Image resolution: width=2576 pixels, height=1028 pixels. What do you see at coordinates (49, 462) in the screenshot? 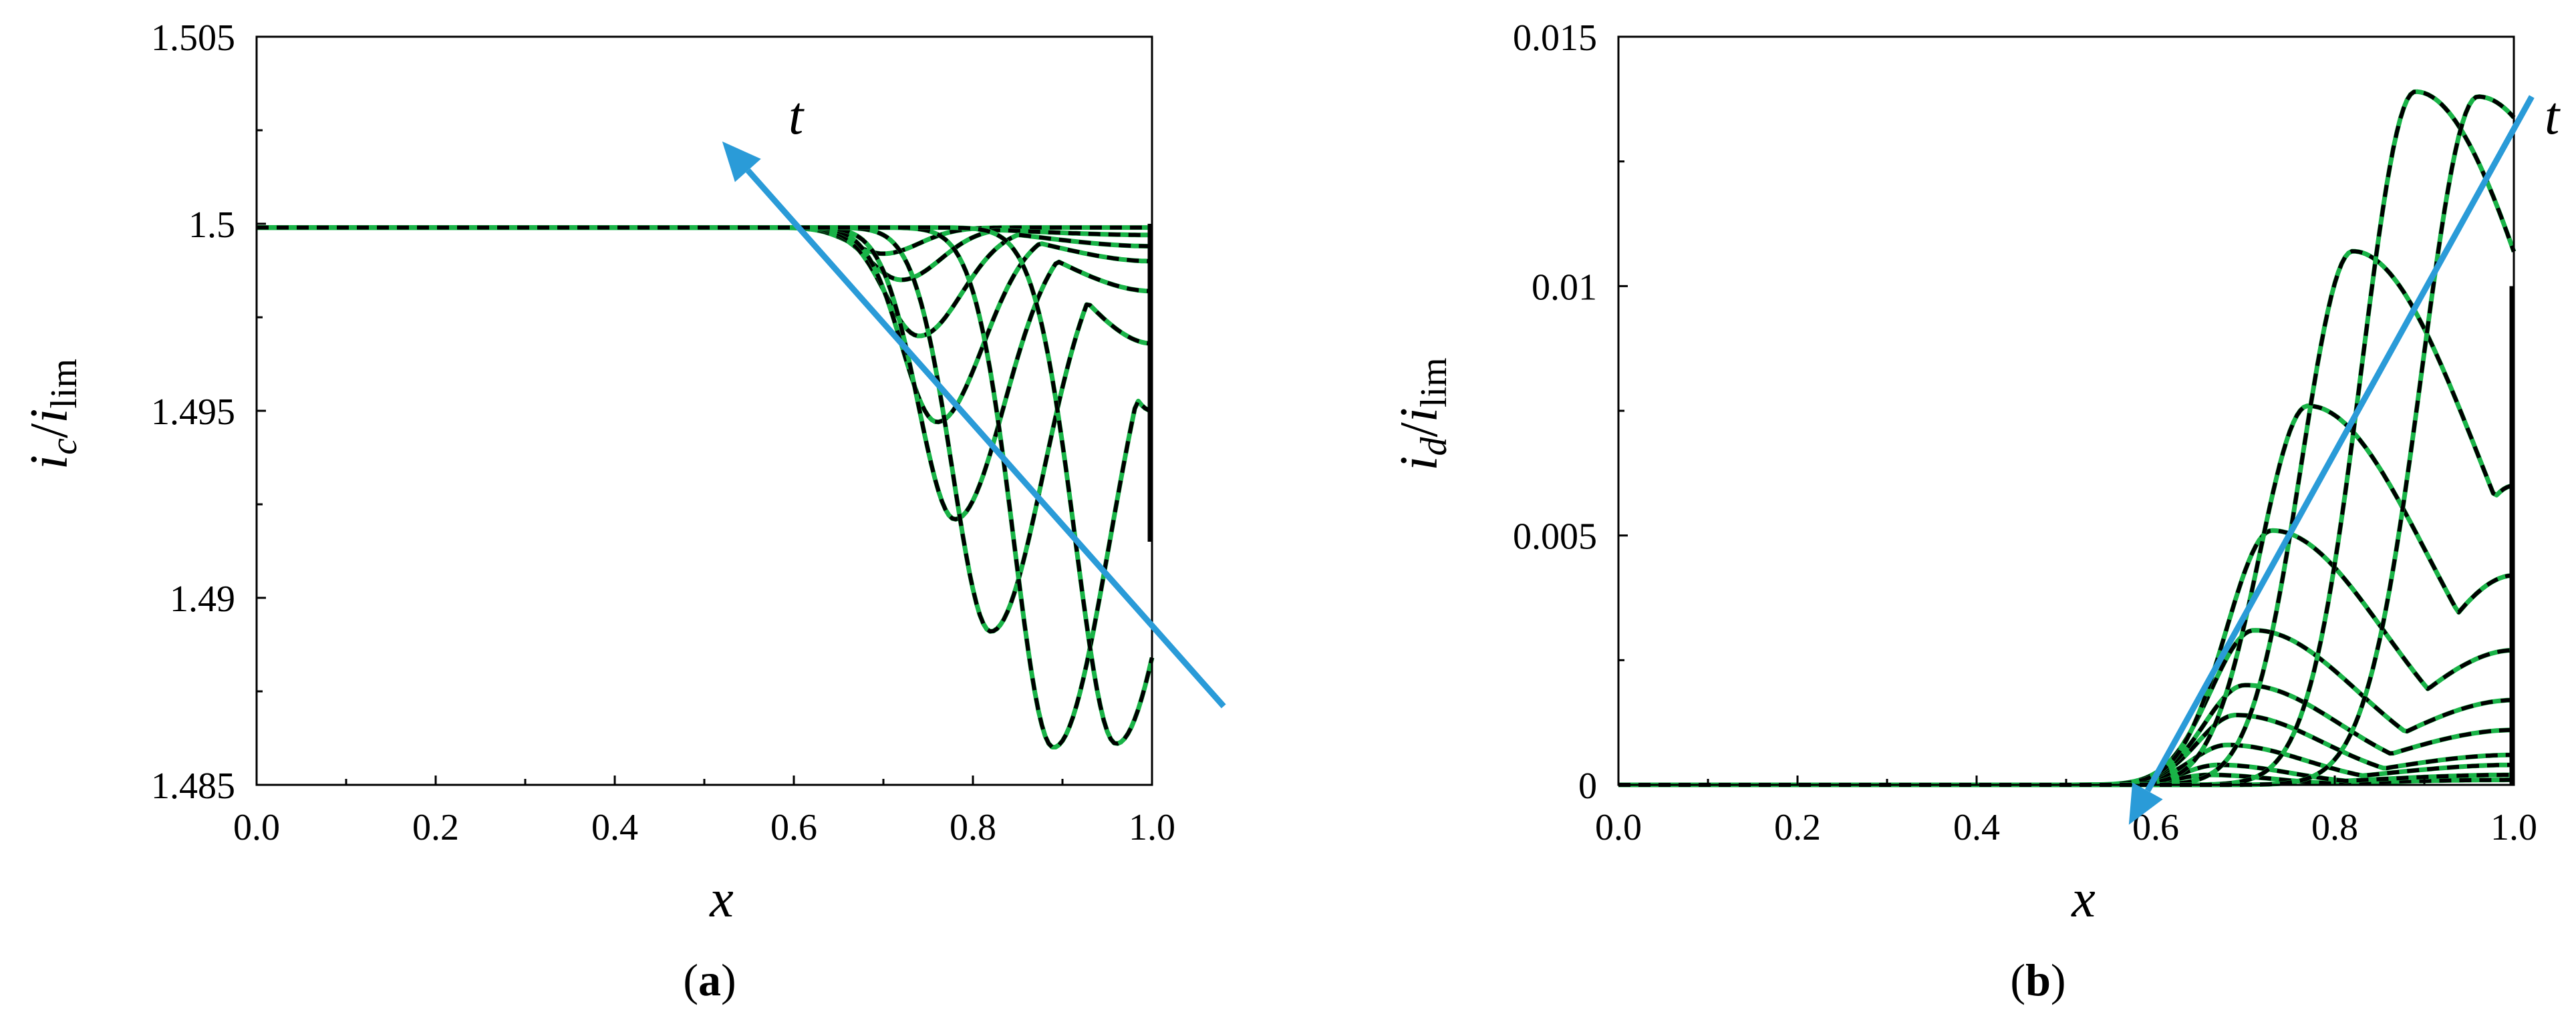
I see `panel-a-ylabel-i1: i` at bounding box center [49, 462].